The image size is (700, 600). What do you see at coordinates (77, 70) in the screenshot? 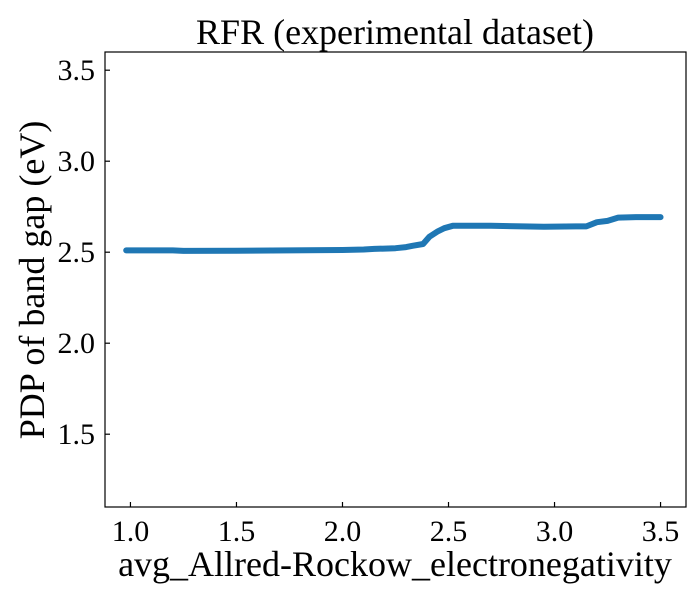
I see `y-tick-label: 3.5` at bounding box center [77, 70].